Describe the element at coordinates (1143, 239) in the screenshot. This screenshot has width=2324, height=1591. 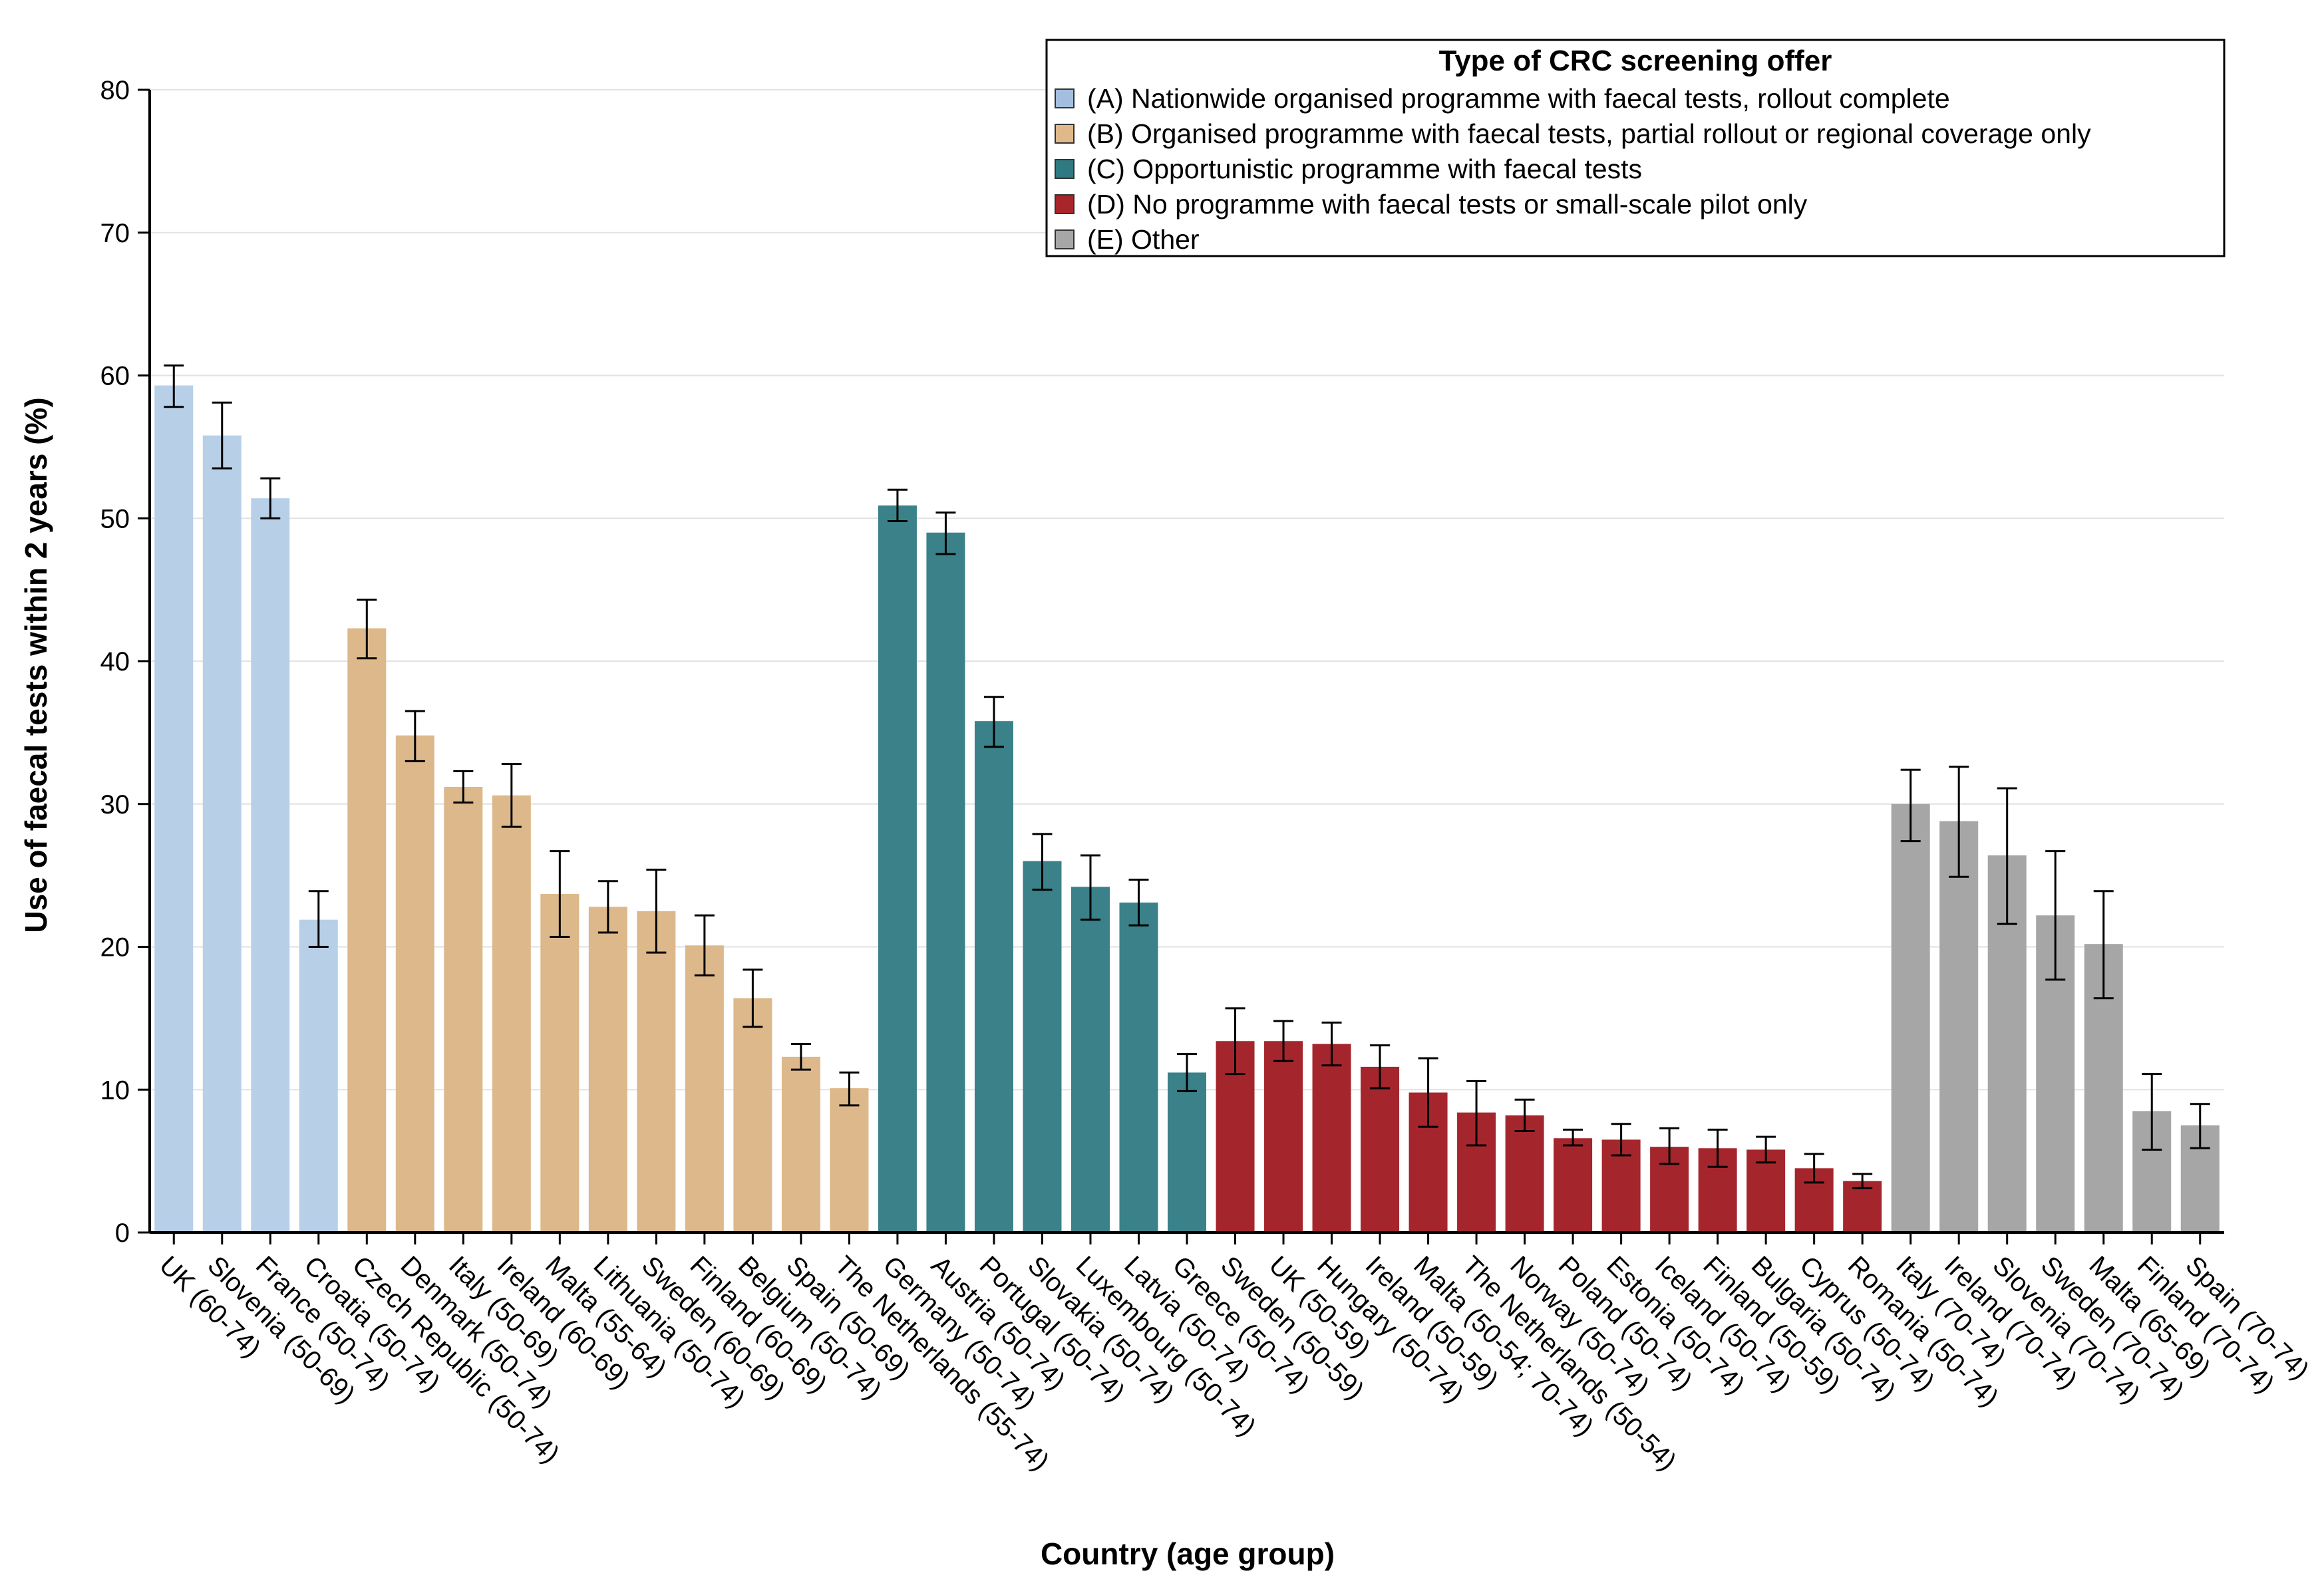
I see `legend-label: (E) Other` at that location.